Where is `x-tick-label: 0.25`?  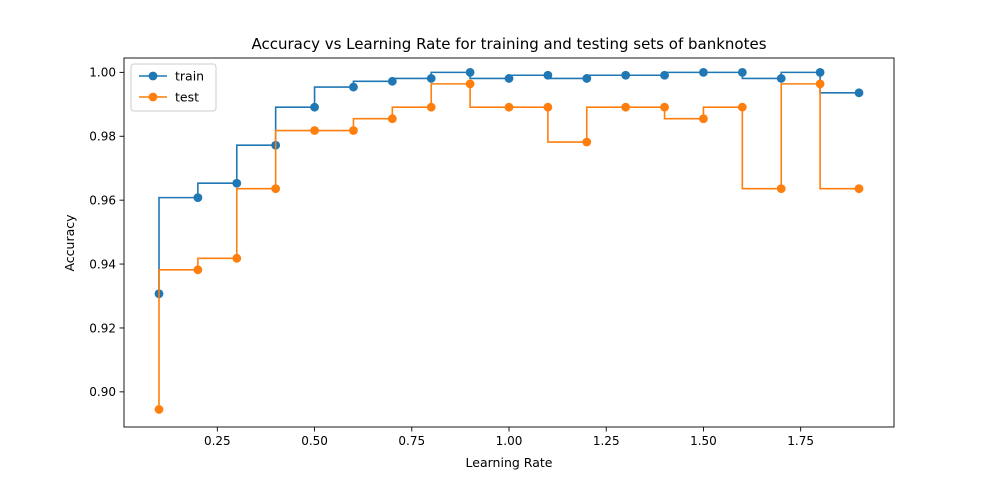 x-tick-label: 0.25 is located at coordinates (217, 441).